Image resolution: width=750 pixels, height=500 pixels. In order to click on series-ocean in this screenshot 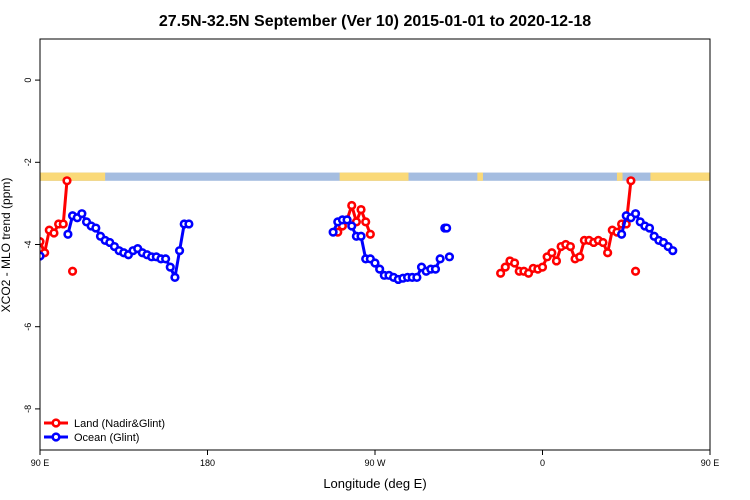, I will do `click(359, 247)`.